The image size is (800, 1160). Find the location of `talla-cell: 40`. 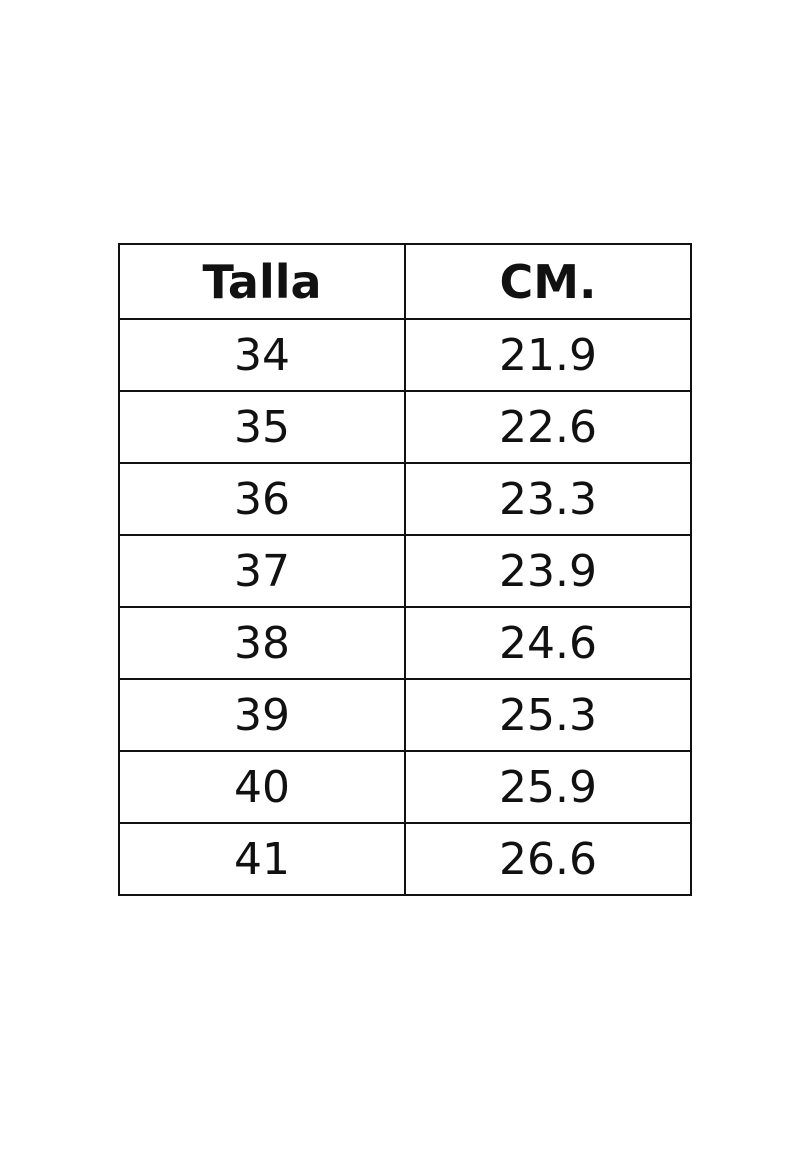

talla-cell: 40 is located at coordinates (262, 787).